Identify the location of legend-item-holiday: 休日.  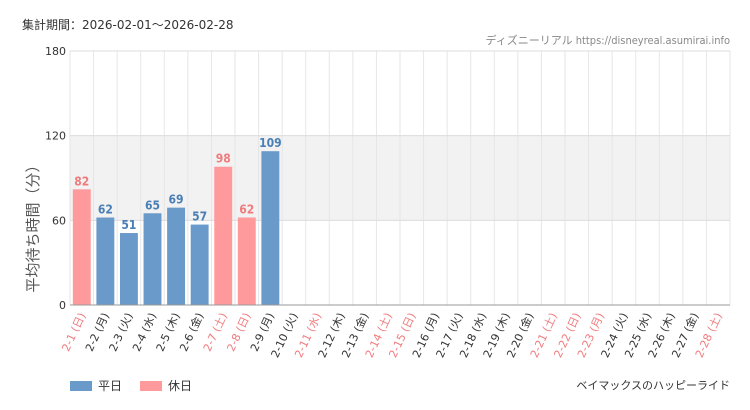
(166, 385).